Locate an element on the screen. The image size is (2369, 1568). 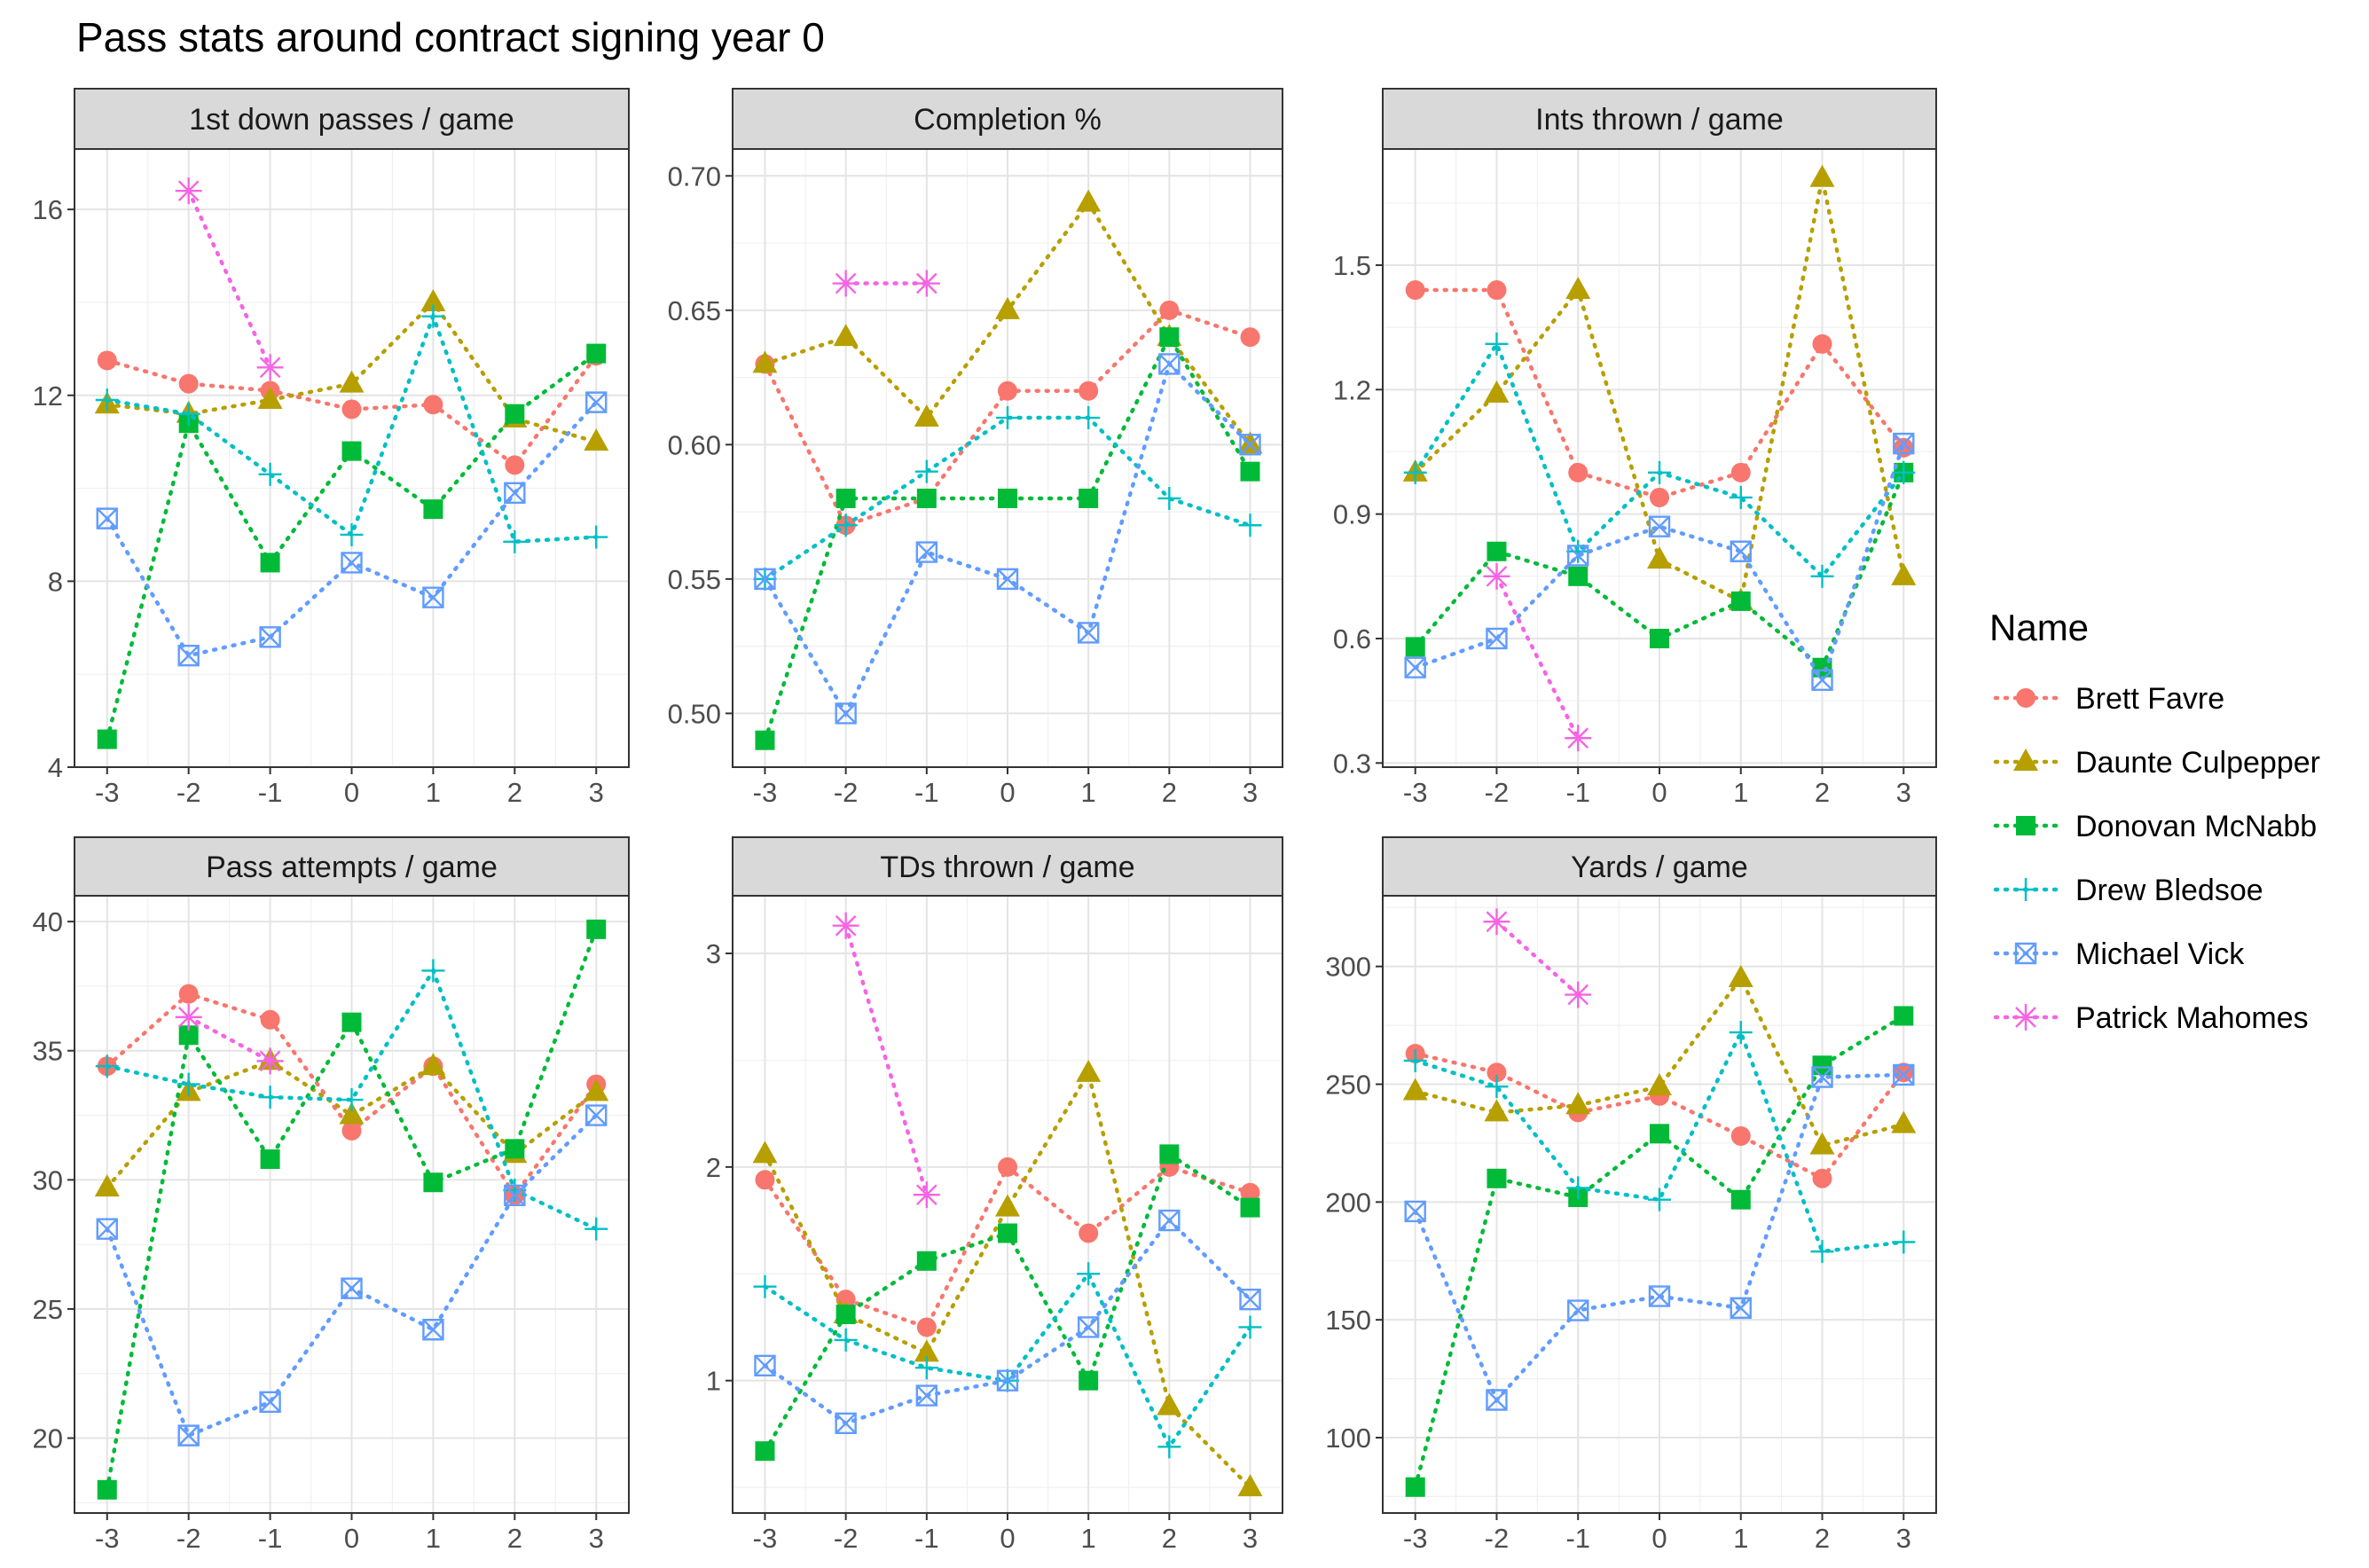
y-tick-label: 0.6 is located at coordinates (1352, 639).